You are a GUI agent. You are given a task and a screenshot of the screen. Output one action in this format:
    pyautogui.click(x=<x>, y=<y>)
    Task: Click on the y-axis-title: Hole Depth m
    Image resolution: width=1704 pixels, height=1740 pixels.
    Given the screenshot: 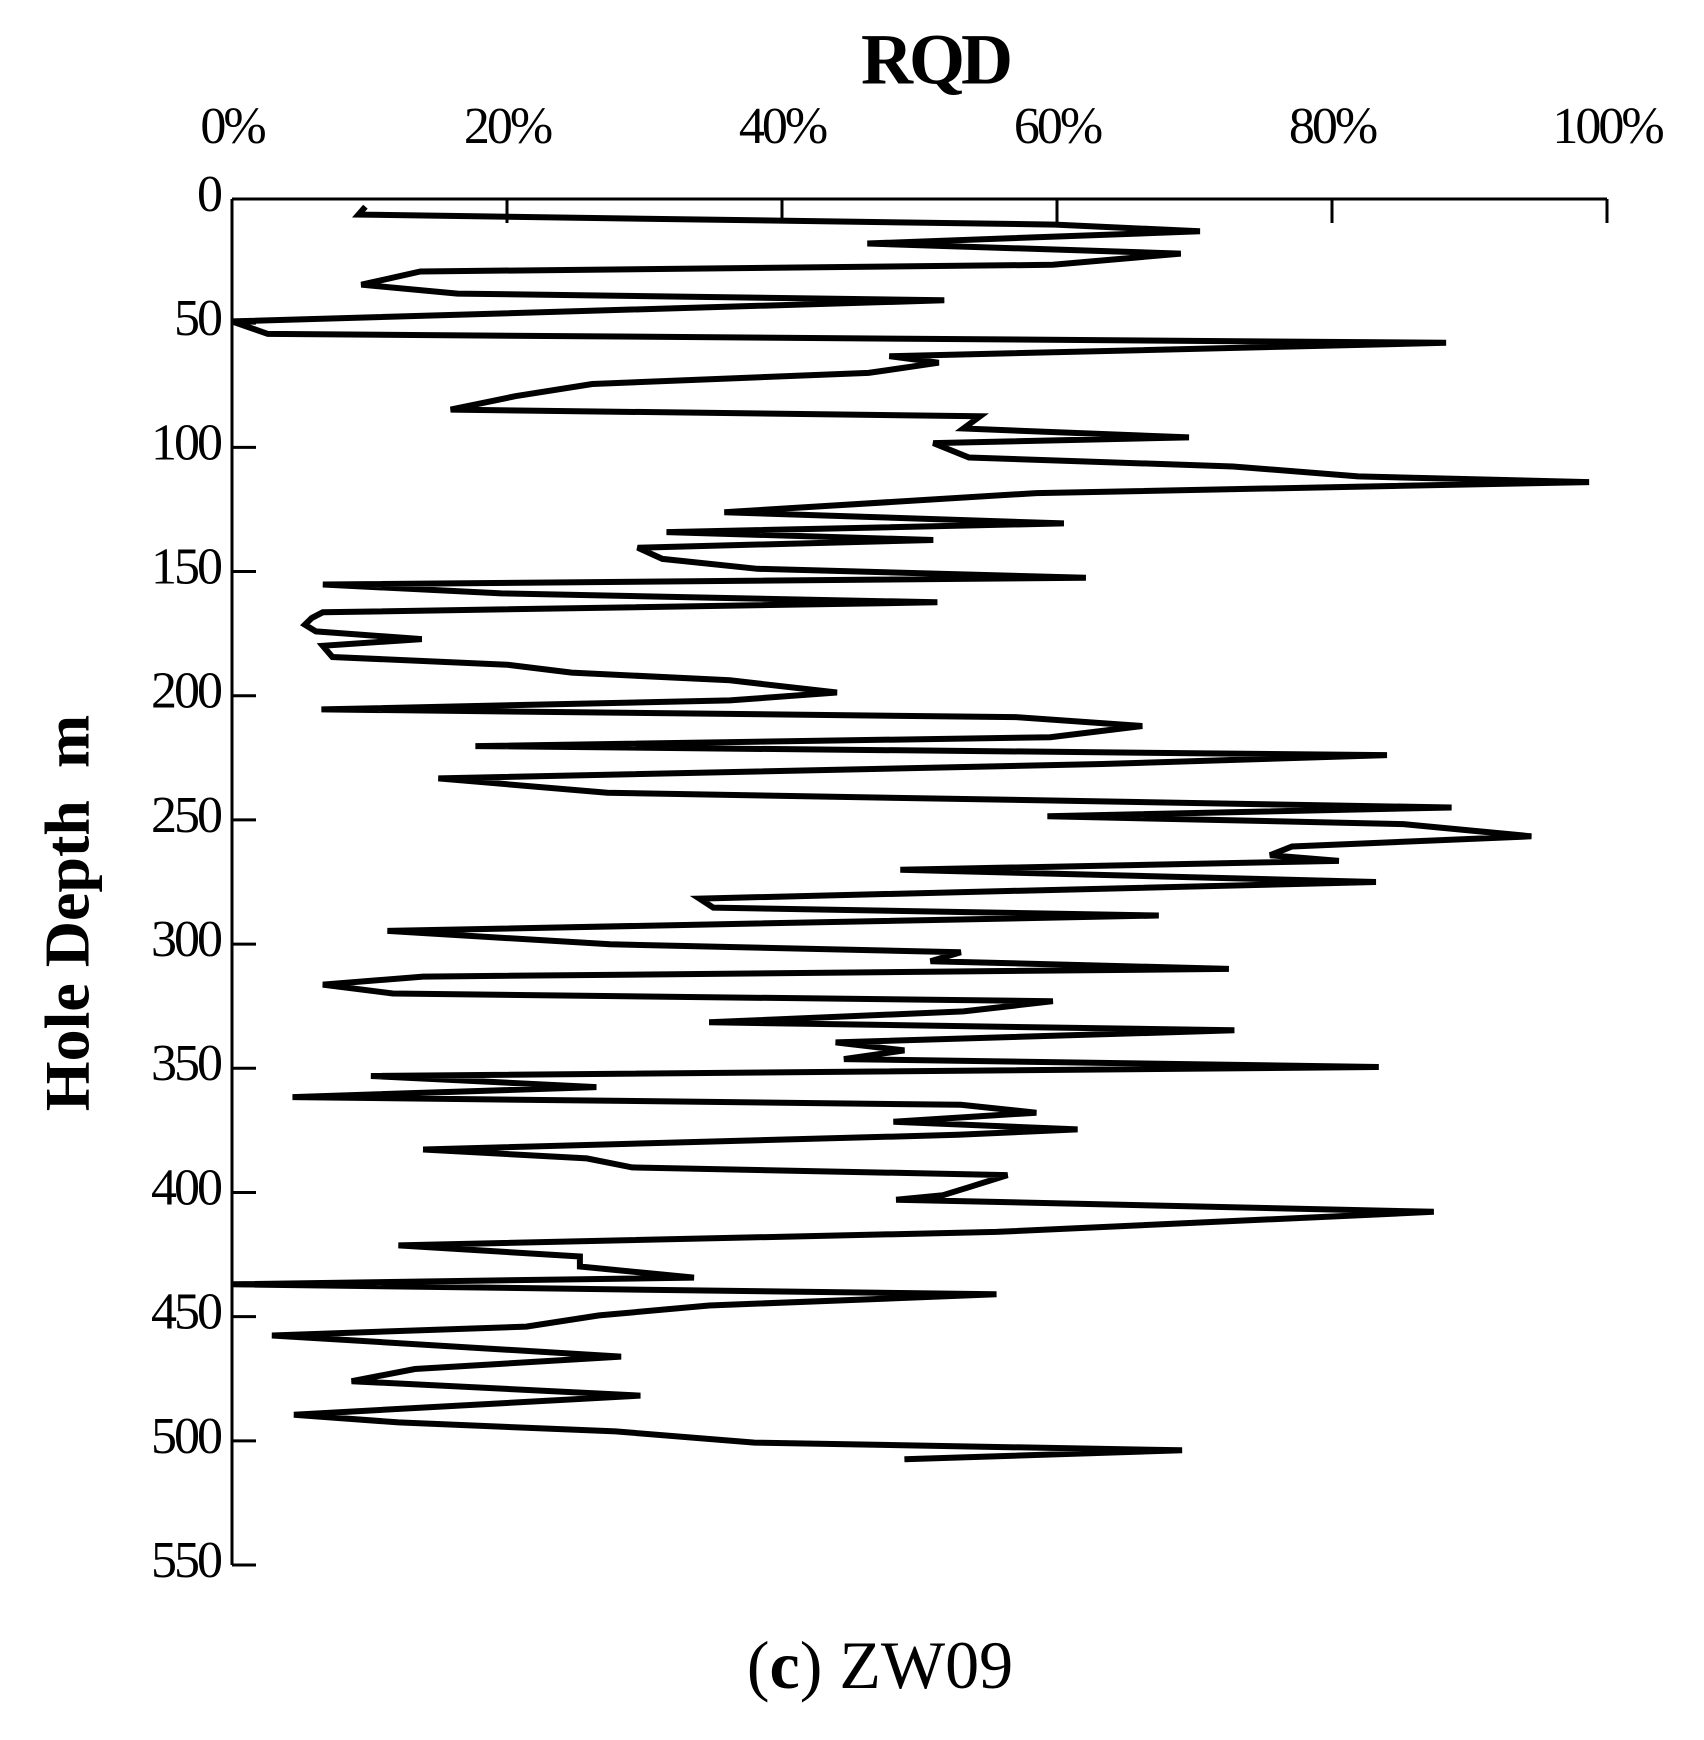 What is the action you would take?
    pyautogui.click(x=67, y=913)
    